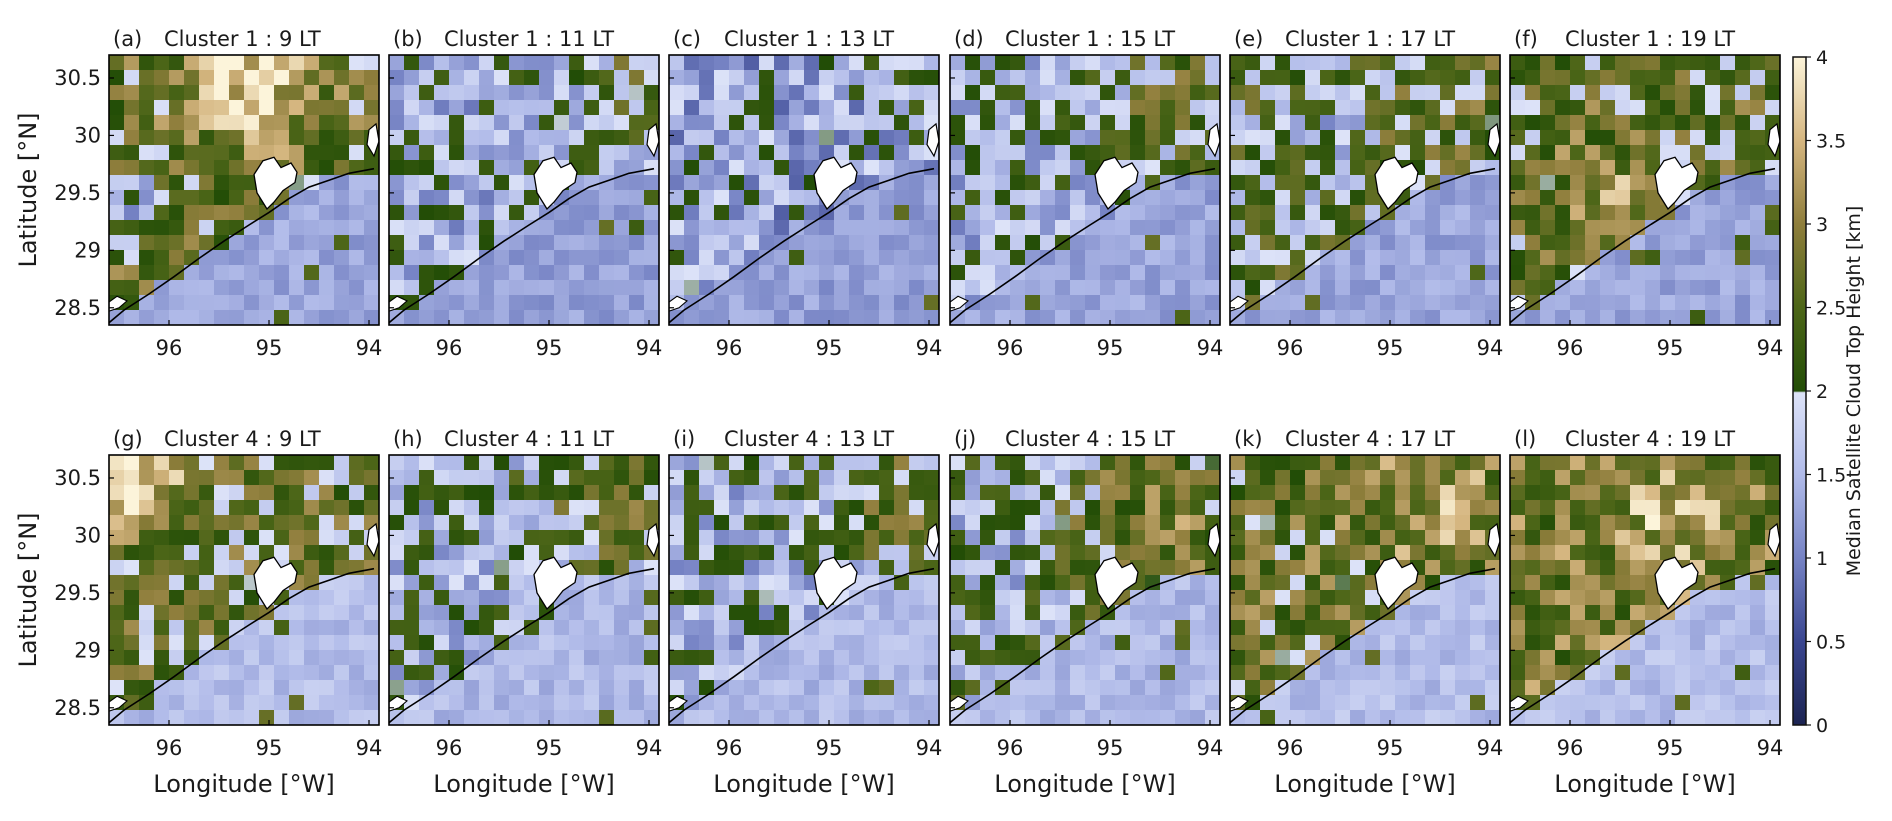  I want to click on coastline, so click(244, 223).